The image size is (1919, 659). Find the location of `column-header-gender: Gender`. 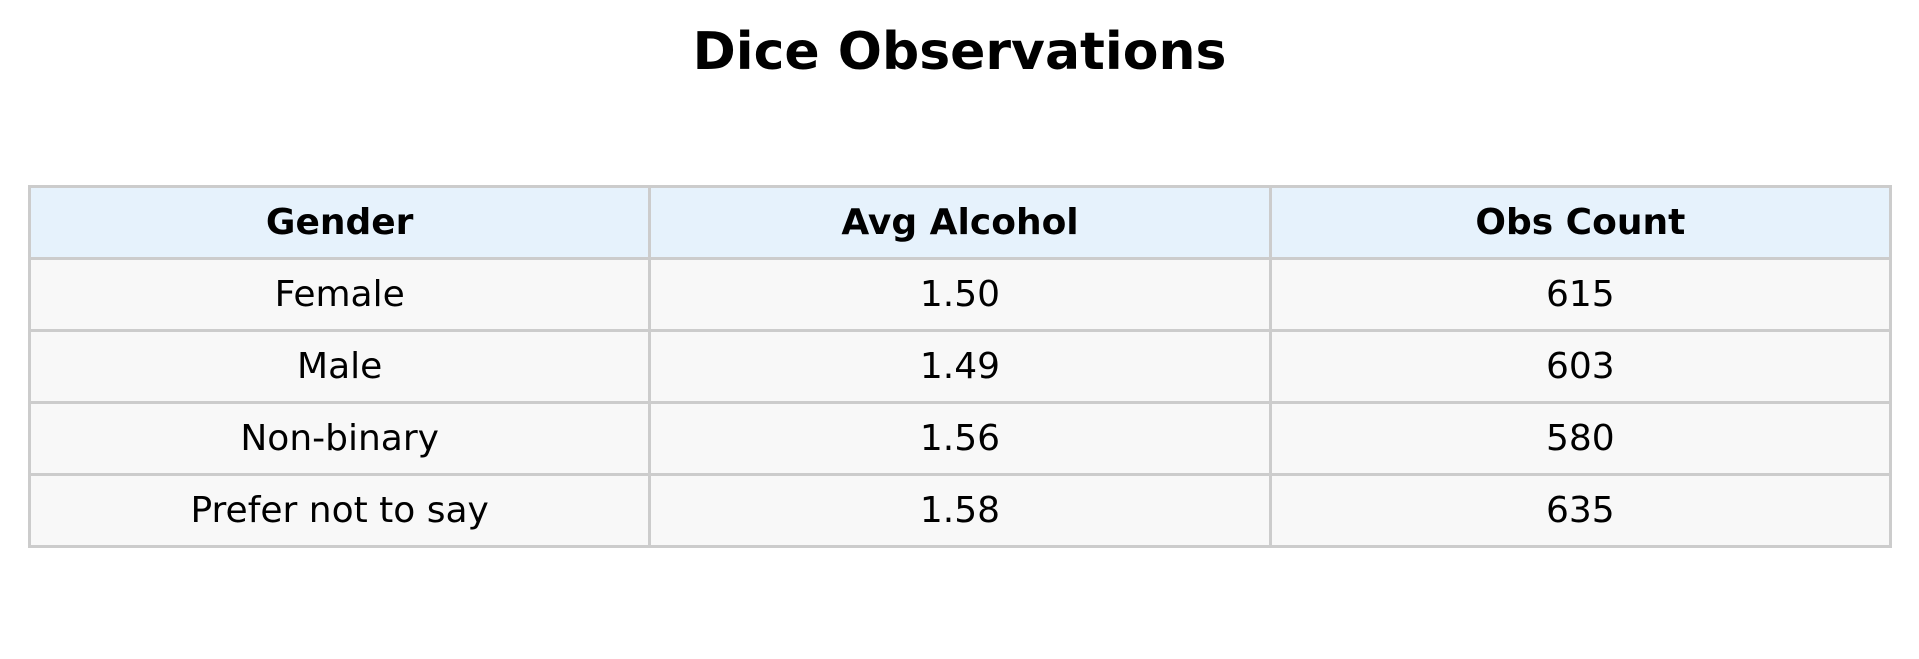

column-header-gender: Gender is located at coordinates (339, 222).